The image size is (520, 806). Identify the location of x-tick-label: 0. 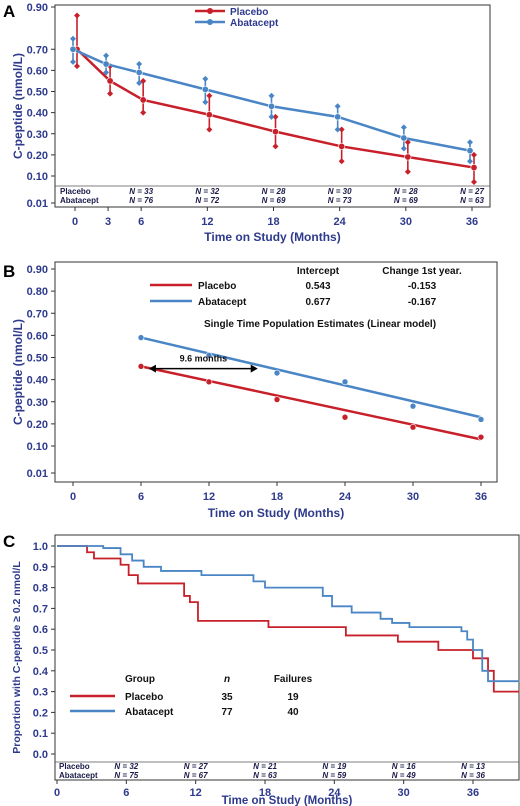
(57, 793).